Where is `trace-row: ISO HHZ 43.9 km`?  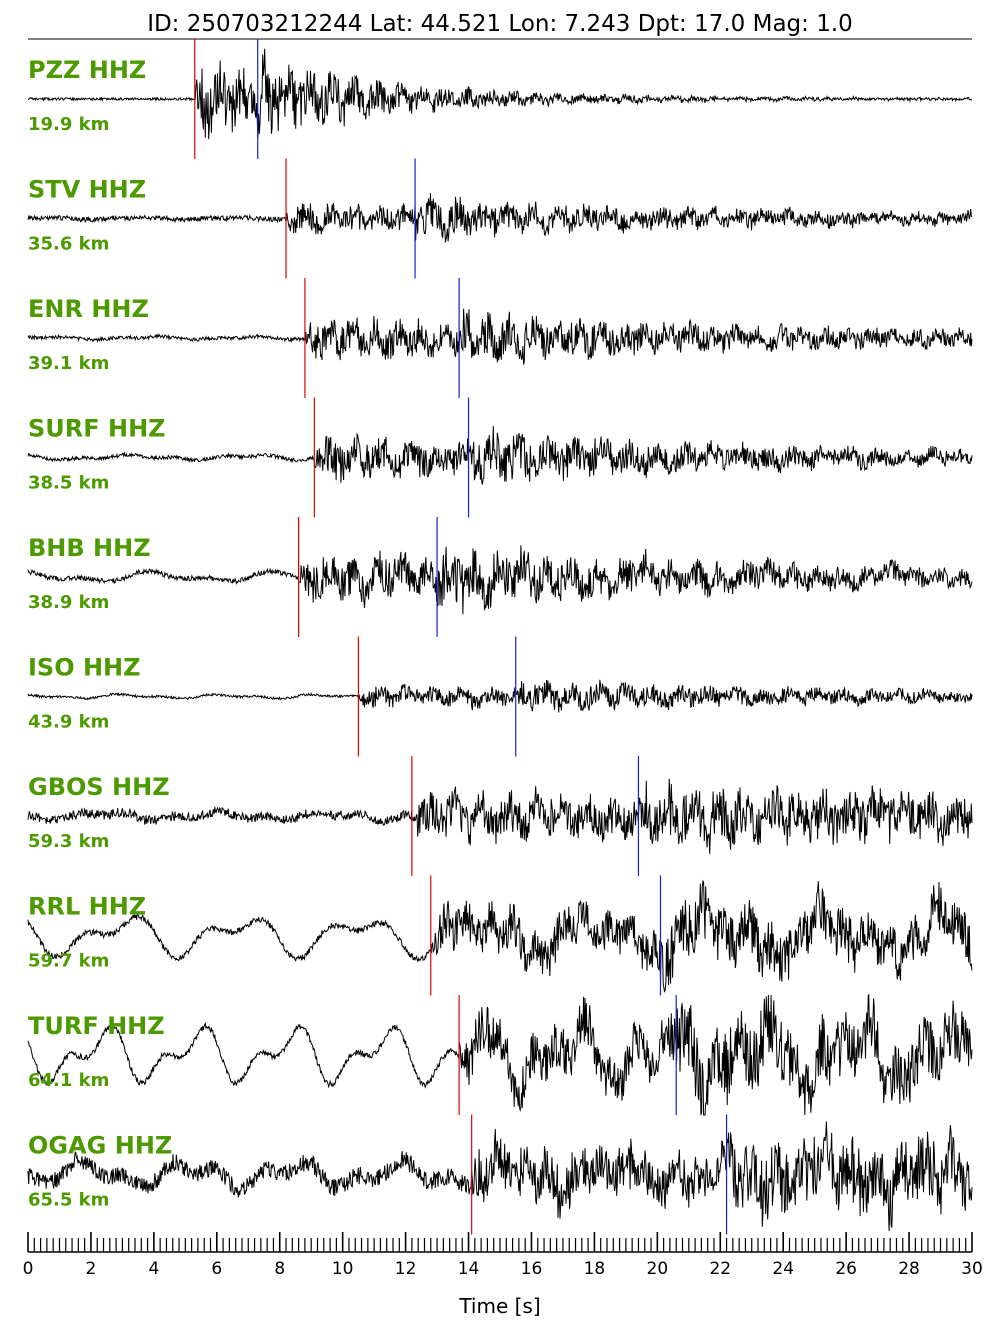
trace-row: ISO HHZ 43.9 km is located at coordinates (500, 696).